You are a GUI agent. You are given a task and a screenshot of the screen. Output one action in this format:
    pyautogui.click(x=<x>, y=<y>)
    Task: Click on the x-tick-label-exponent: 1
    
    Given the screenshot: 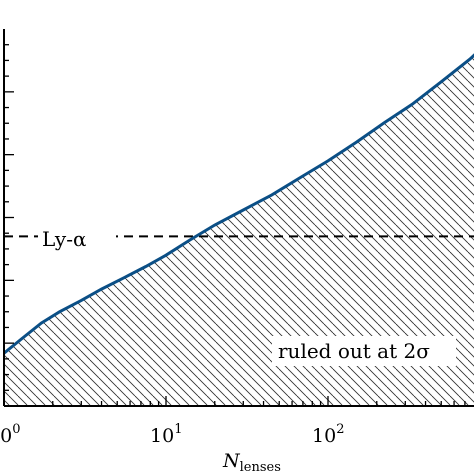 What is the action you would take?
    pyautogui.click(x=178, y=429)
    